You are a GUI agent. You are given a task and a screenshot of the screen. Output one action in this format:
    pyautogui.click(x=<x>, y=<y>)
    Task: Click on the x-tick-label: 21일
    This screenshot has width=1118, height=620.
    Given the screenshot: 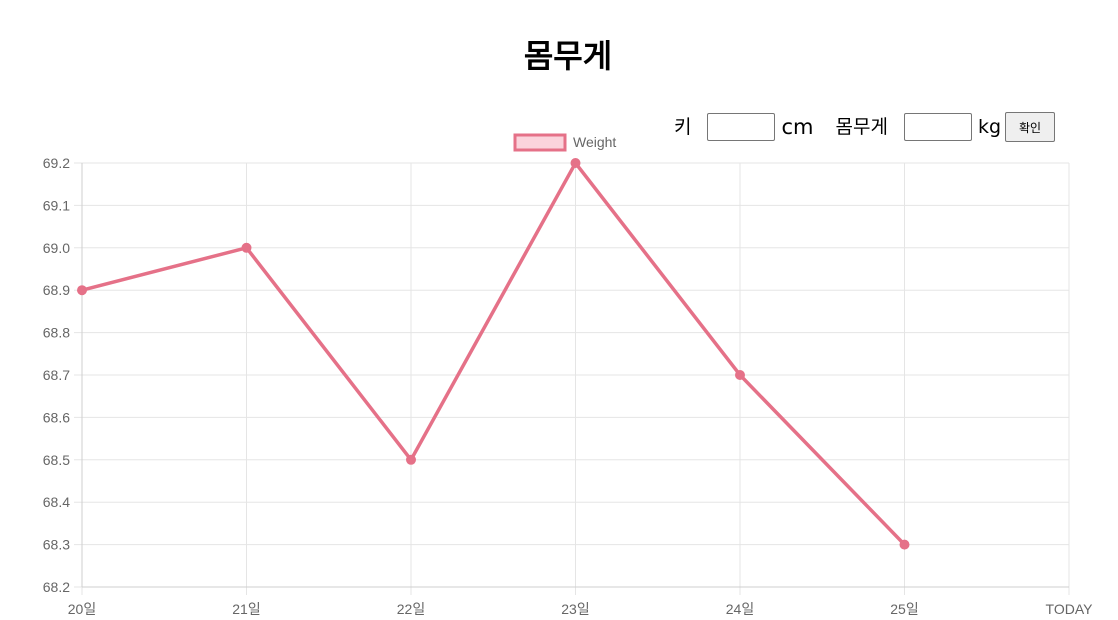 What is the action you would take?
    pyautogui.click(x=246, y=609)
    